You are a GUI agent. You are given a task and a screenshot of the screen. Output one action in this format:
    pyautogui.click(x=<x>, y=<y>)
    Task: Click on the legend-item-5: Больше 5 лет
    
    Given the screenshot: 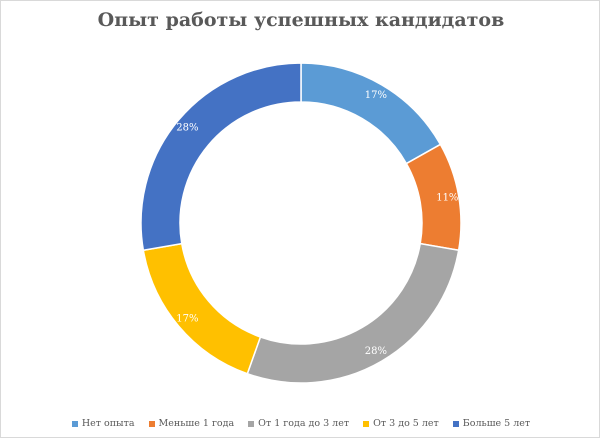 What is the action you would take?
    pyautogui.click(x=491, y=423)
    